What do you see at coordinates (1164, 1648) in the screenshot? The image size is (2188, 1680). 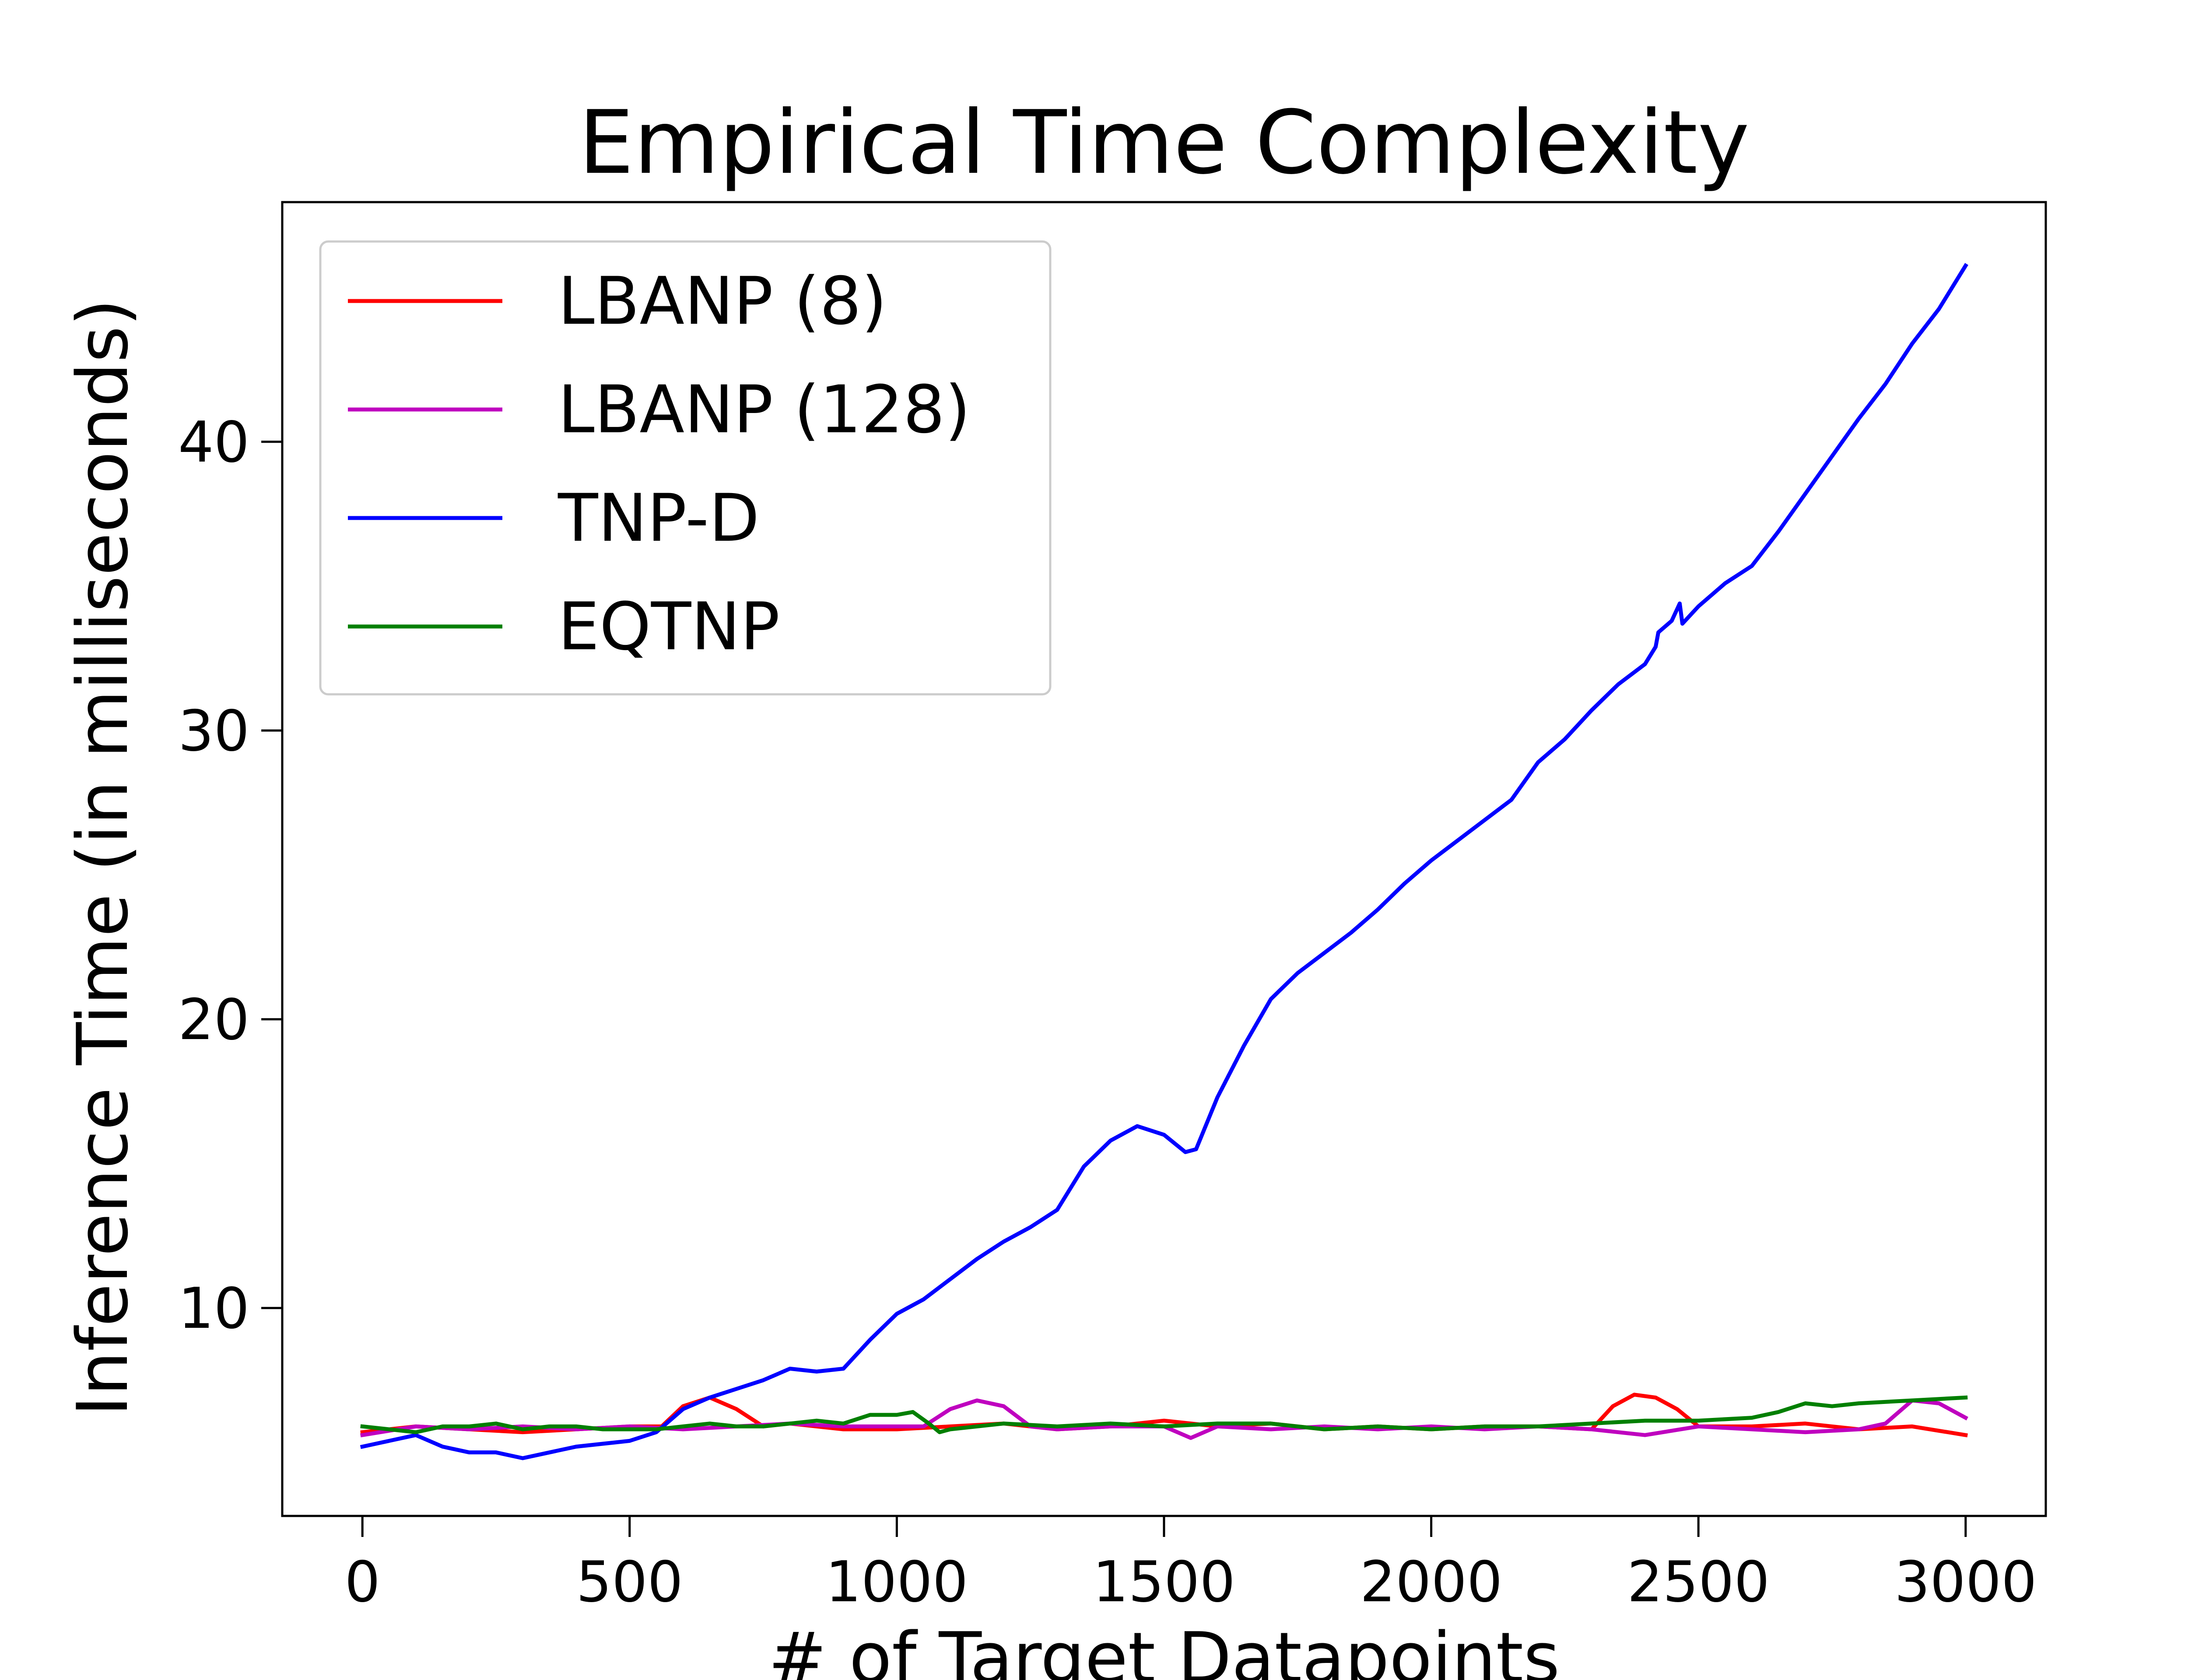 I see `x-axis-label: # of Target Datapoints` at bounding box center [1164, 1648].